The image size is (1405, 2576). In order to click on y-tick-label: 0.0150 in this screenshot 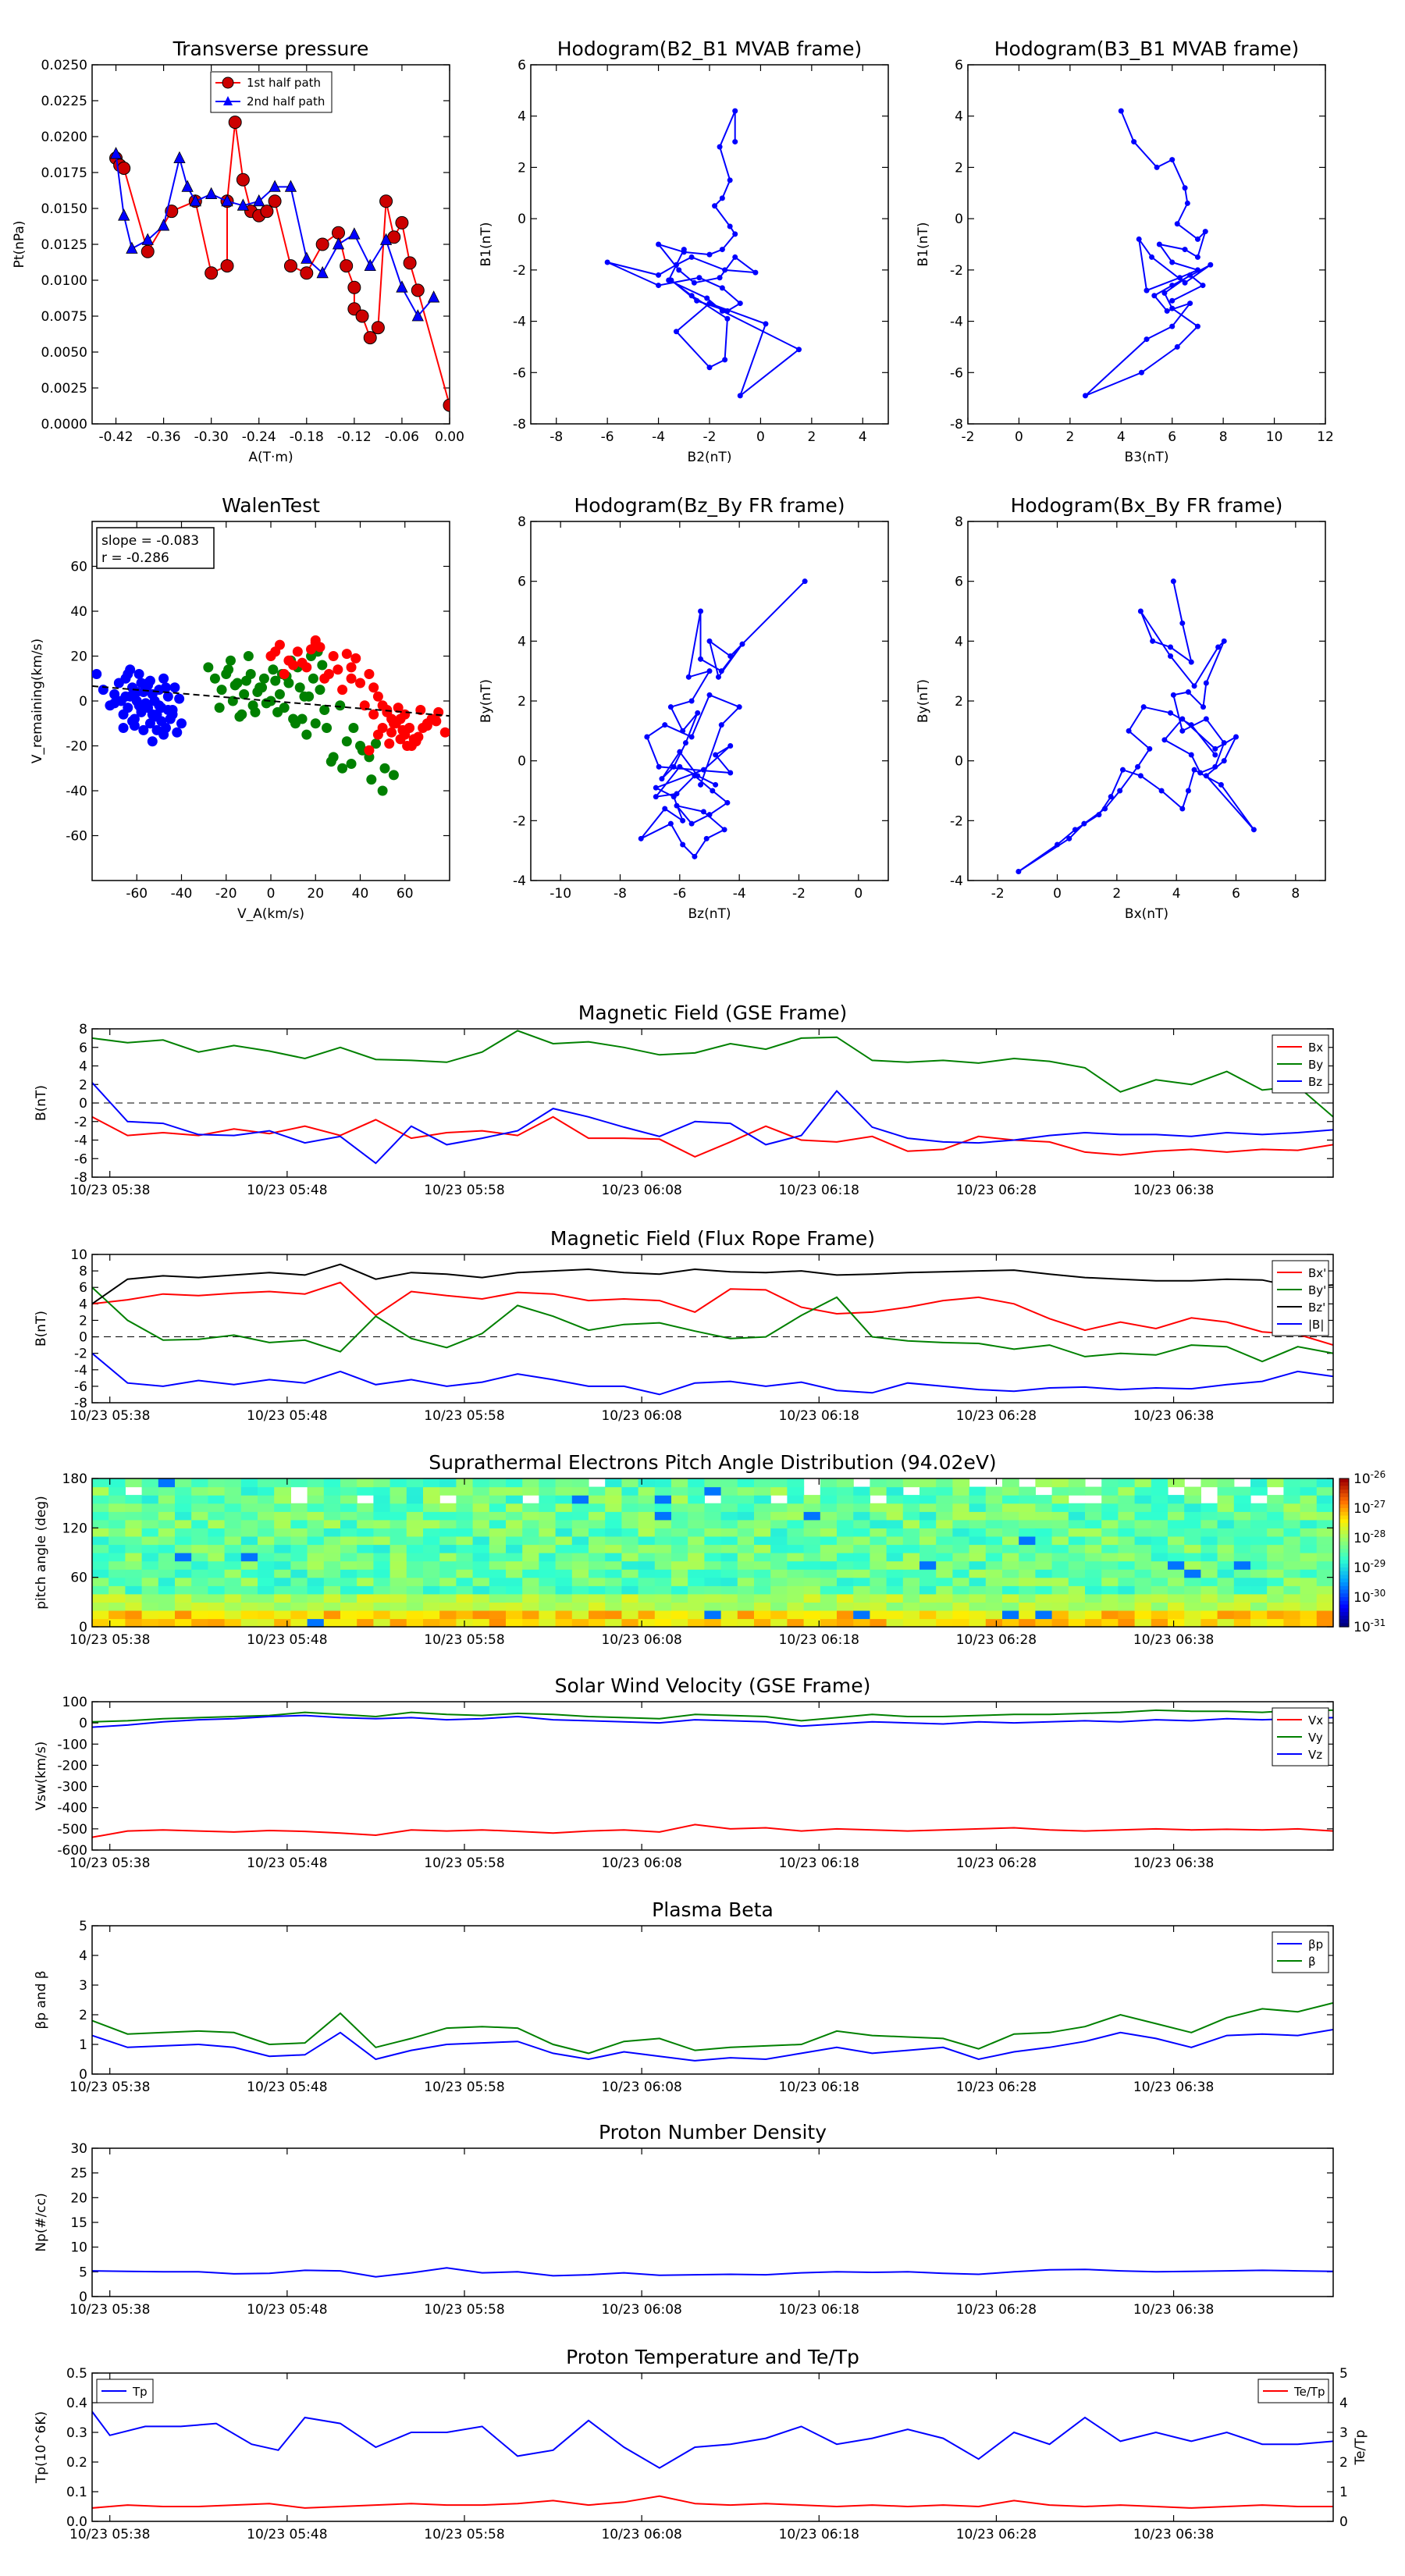, I will do `click(64, 209)`.